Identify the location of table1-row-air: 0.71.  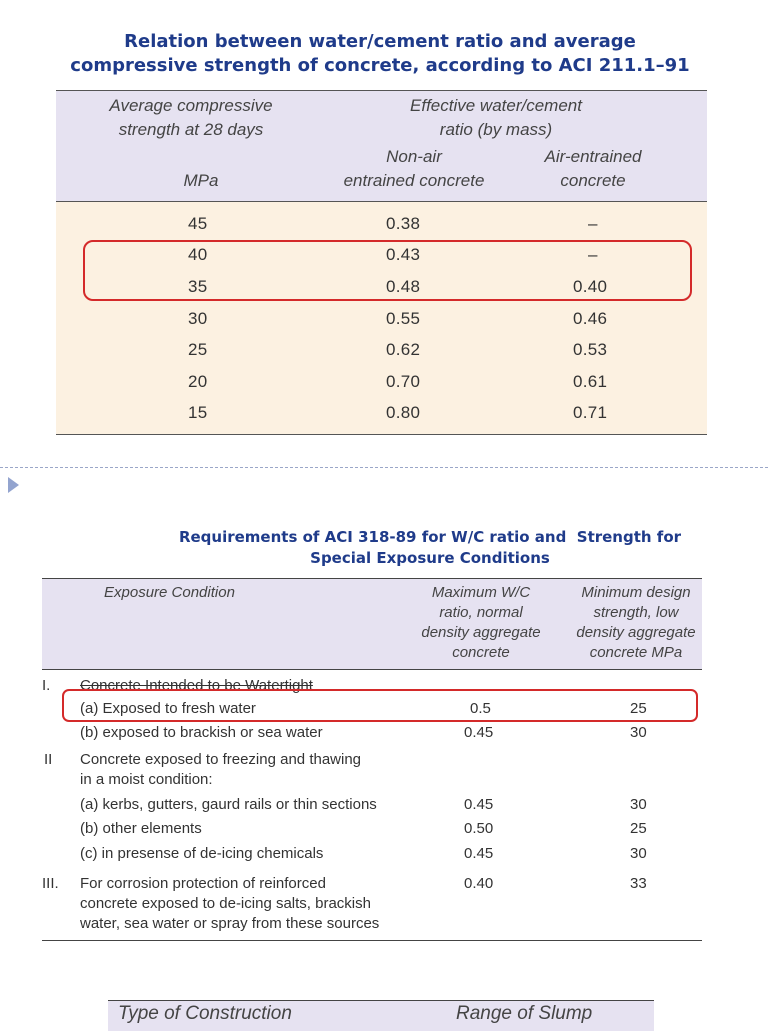
(590, 412).